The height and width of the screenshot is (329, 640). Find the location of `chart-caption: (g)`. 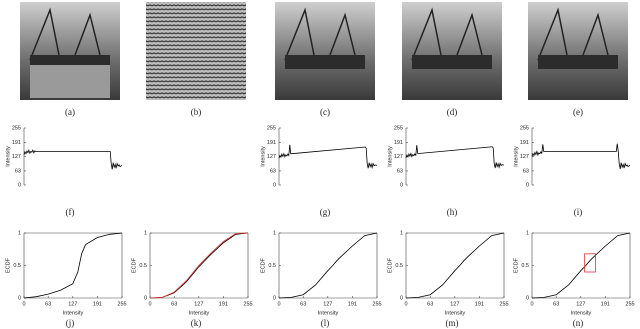

chart-caption: (g) is located at coordinates (325, 212).